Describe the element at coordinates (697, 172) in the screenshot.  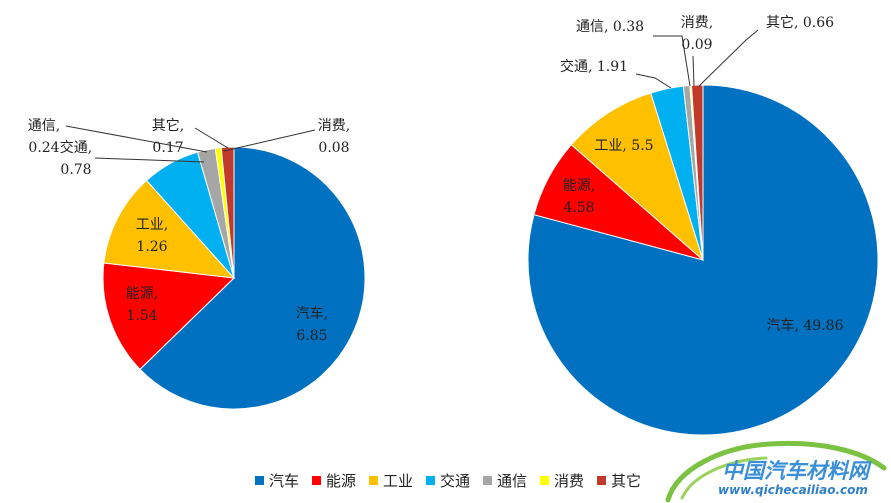
I see `pie-right-slice-other` at that location.